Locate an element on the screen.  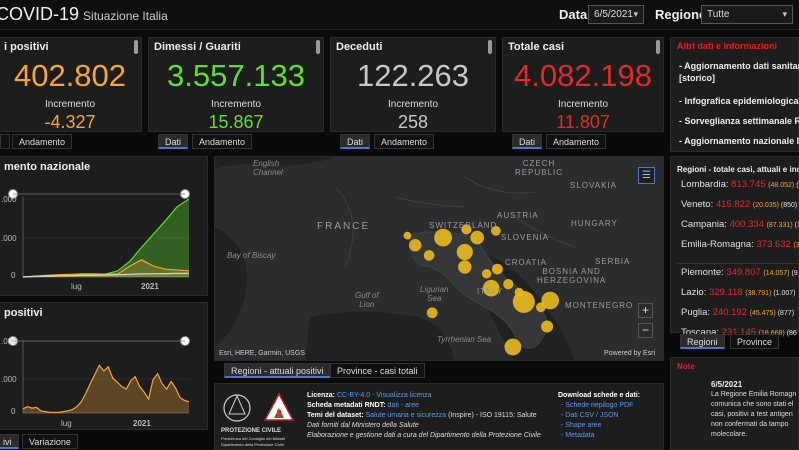
region-row: Veneto: 415.822 (20.035) (850) is located at coordinates (739, 204).